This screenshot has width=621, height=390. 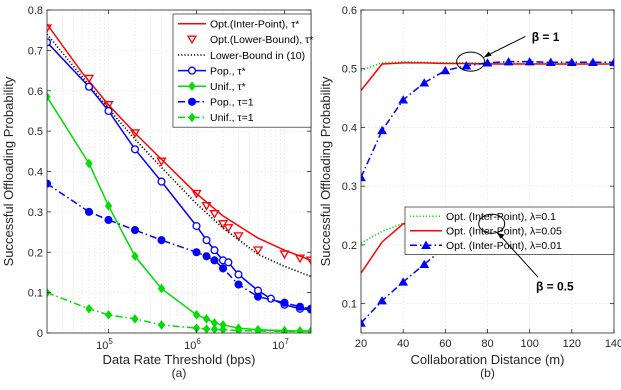 What do you see at coordinates (232, 103) in the screenshot?
I see `legend-label: Pop., τ=1` at bounding box center [232, 103].